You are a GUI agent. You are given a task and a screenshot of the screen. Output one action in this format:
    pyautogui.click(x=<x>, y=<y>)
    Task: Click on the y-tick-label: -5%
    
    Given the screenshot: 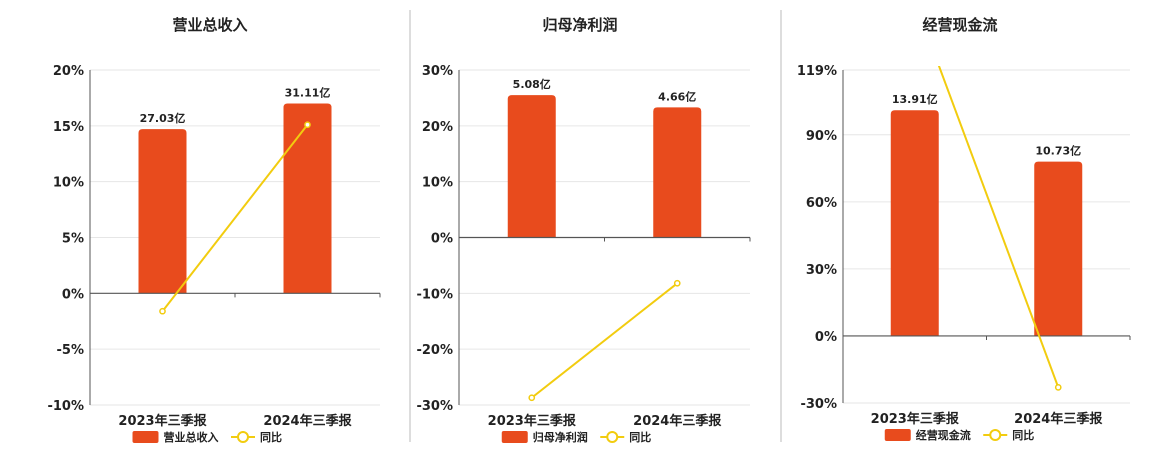 What is the action you would take?
    pyautogui.click(x=70, y=350)
    